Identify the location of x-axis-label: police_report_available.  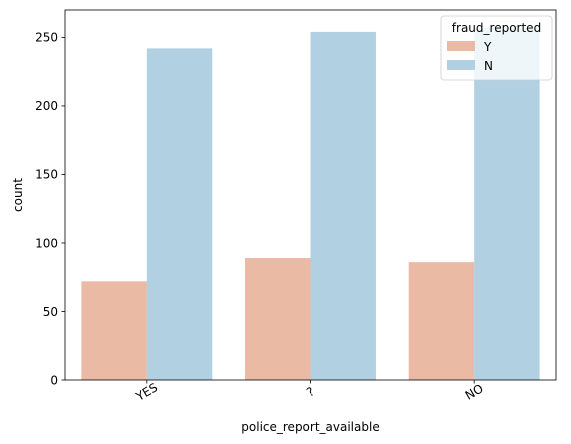
(310, 427).